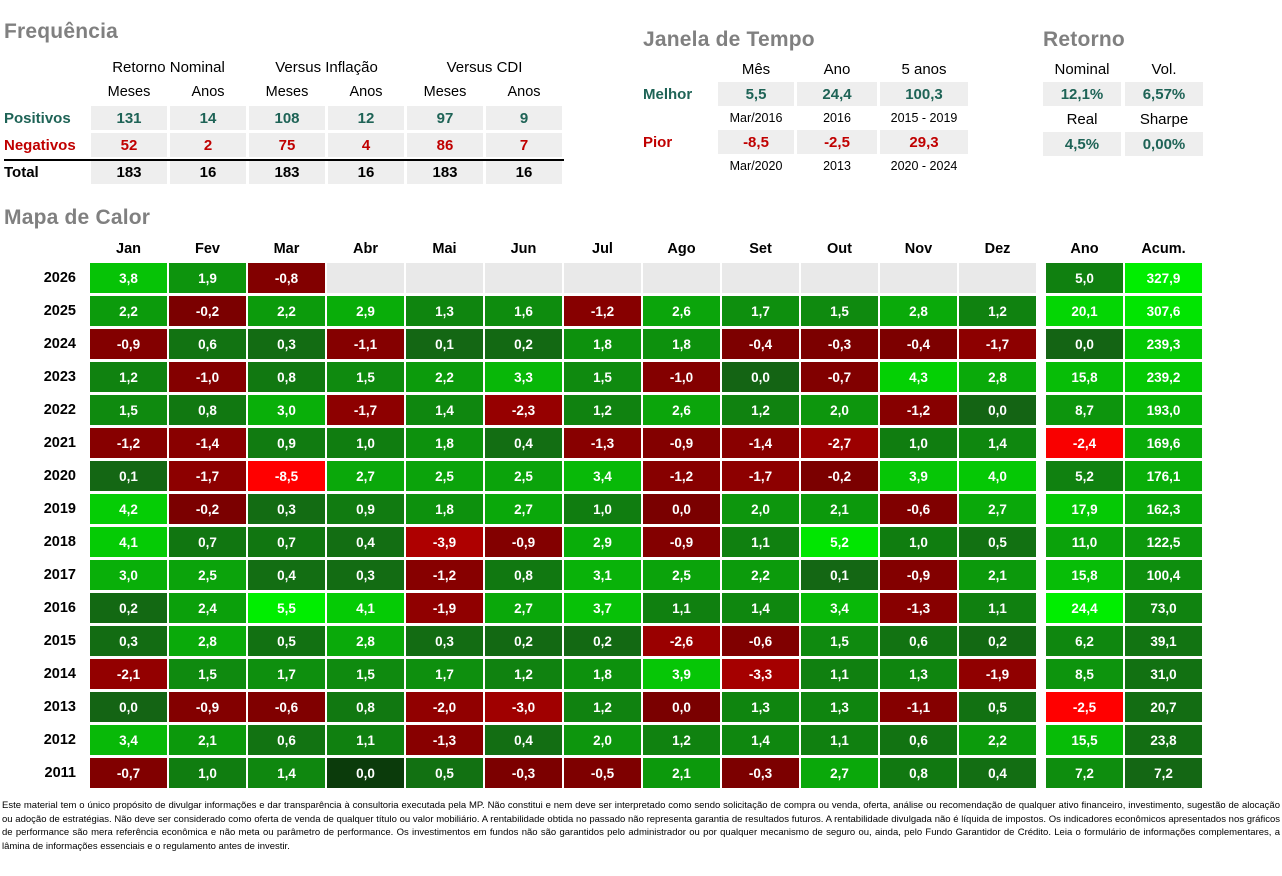  What do you see at coordinates (602, 575) in the screenshot?
I see `heatmap-cell: 3,1` at bounding box center [602, 575].